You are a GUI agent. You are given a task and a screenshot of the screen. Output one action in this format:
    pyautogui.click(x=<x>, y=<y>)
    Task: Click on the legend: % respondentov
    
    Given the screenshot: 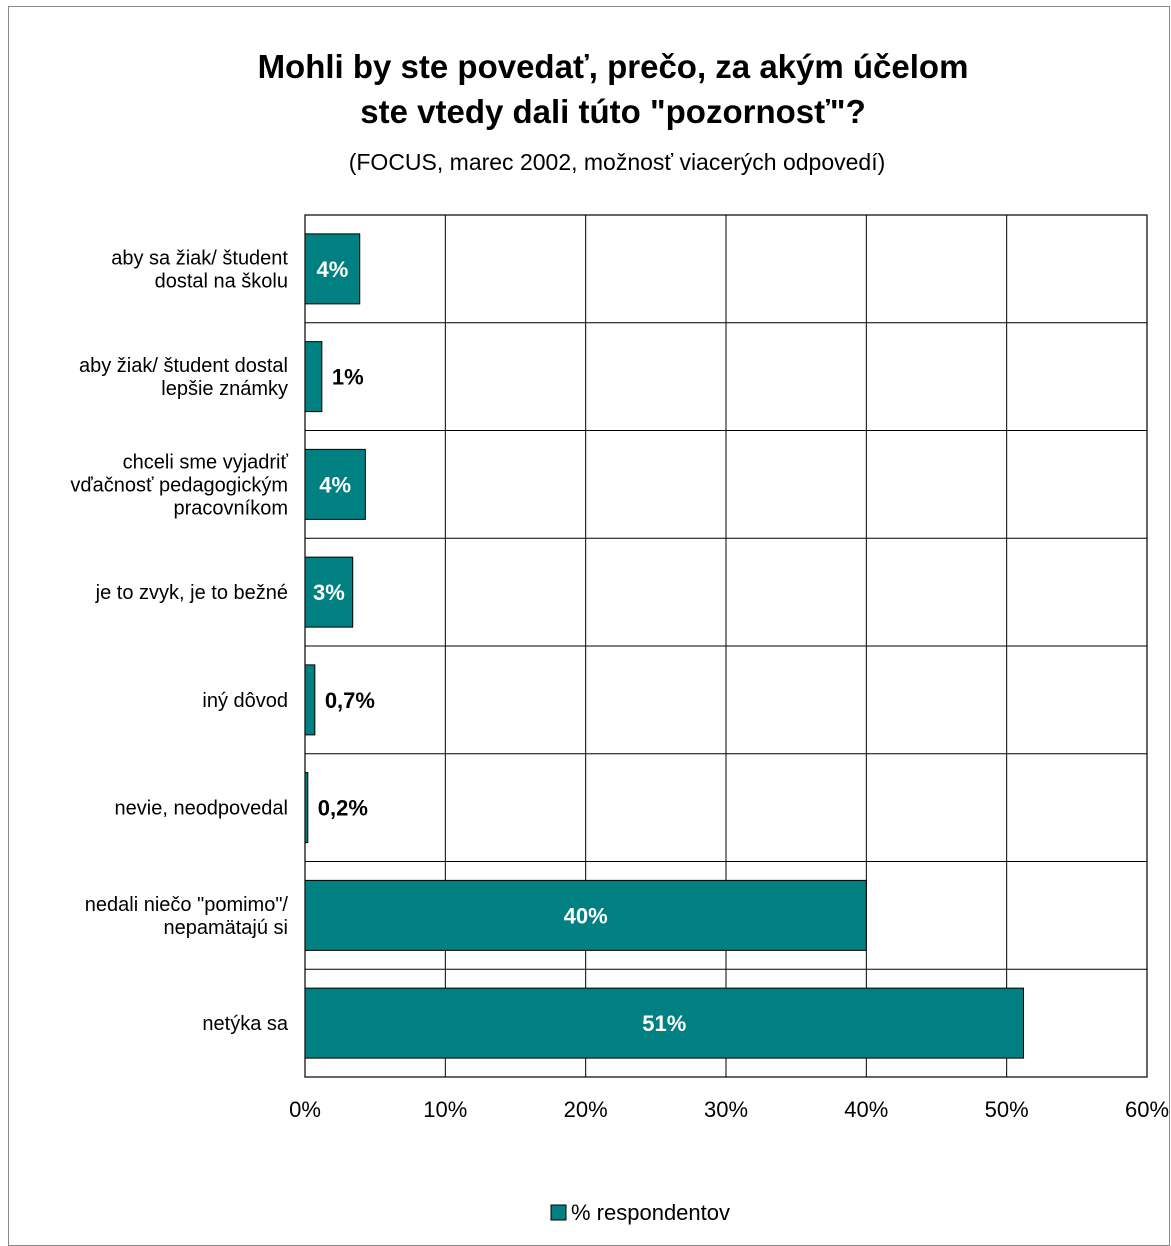 What is the action you would take?
    pyautogui.click(x=640, y=1212)
    